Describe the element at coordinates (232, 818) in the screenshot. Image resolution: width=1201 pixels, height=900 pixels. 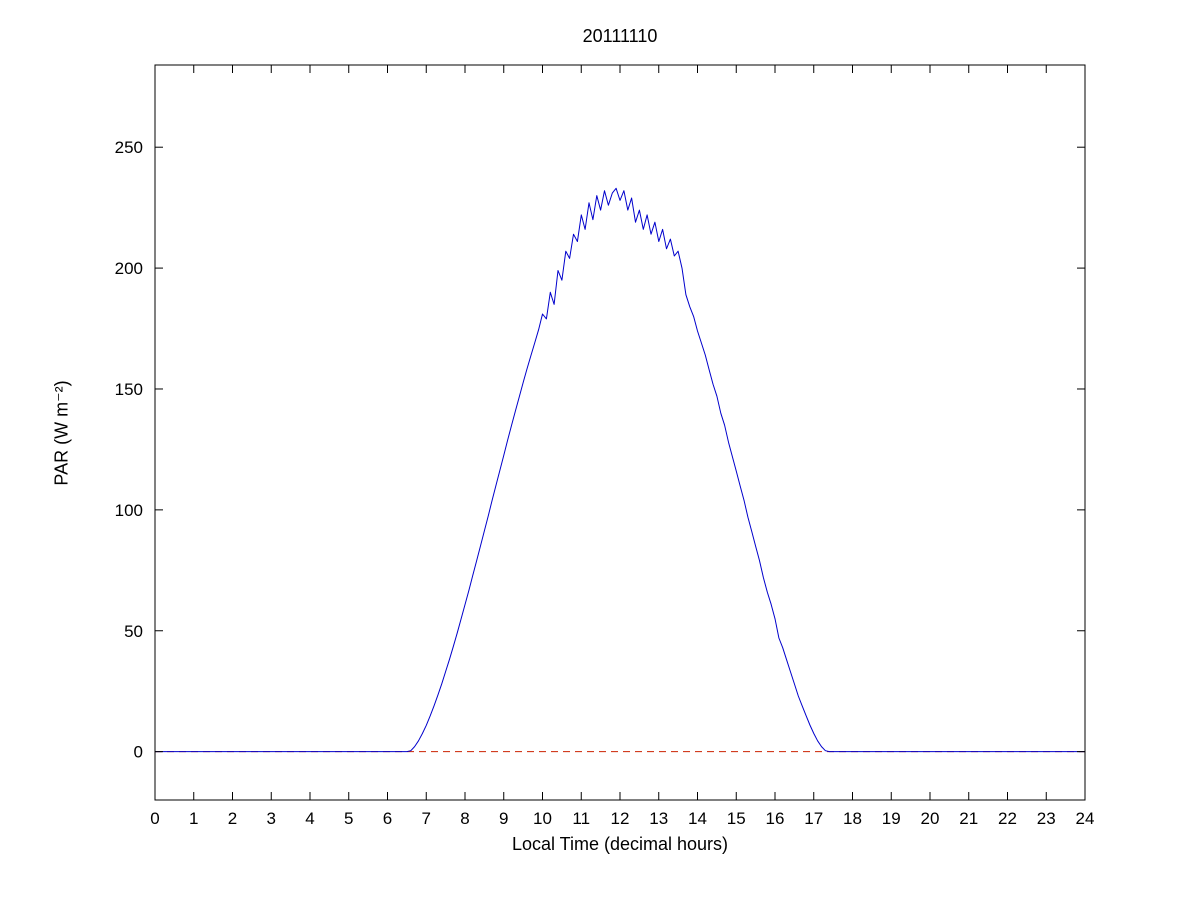
I see `x-tick-label: 2` at that location.